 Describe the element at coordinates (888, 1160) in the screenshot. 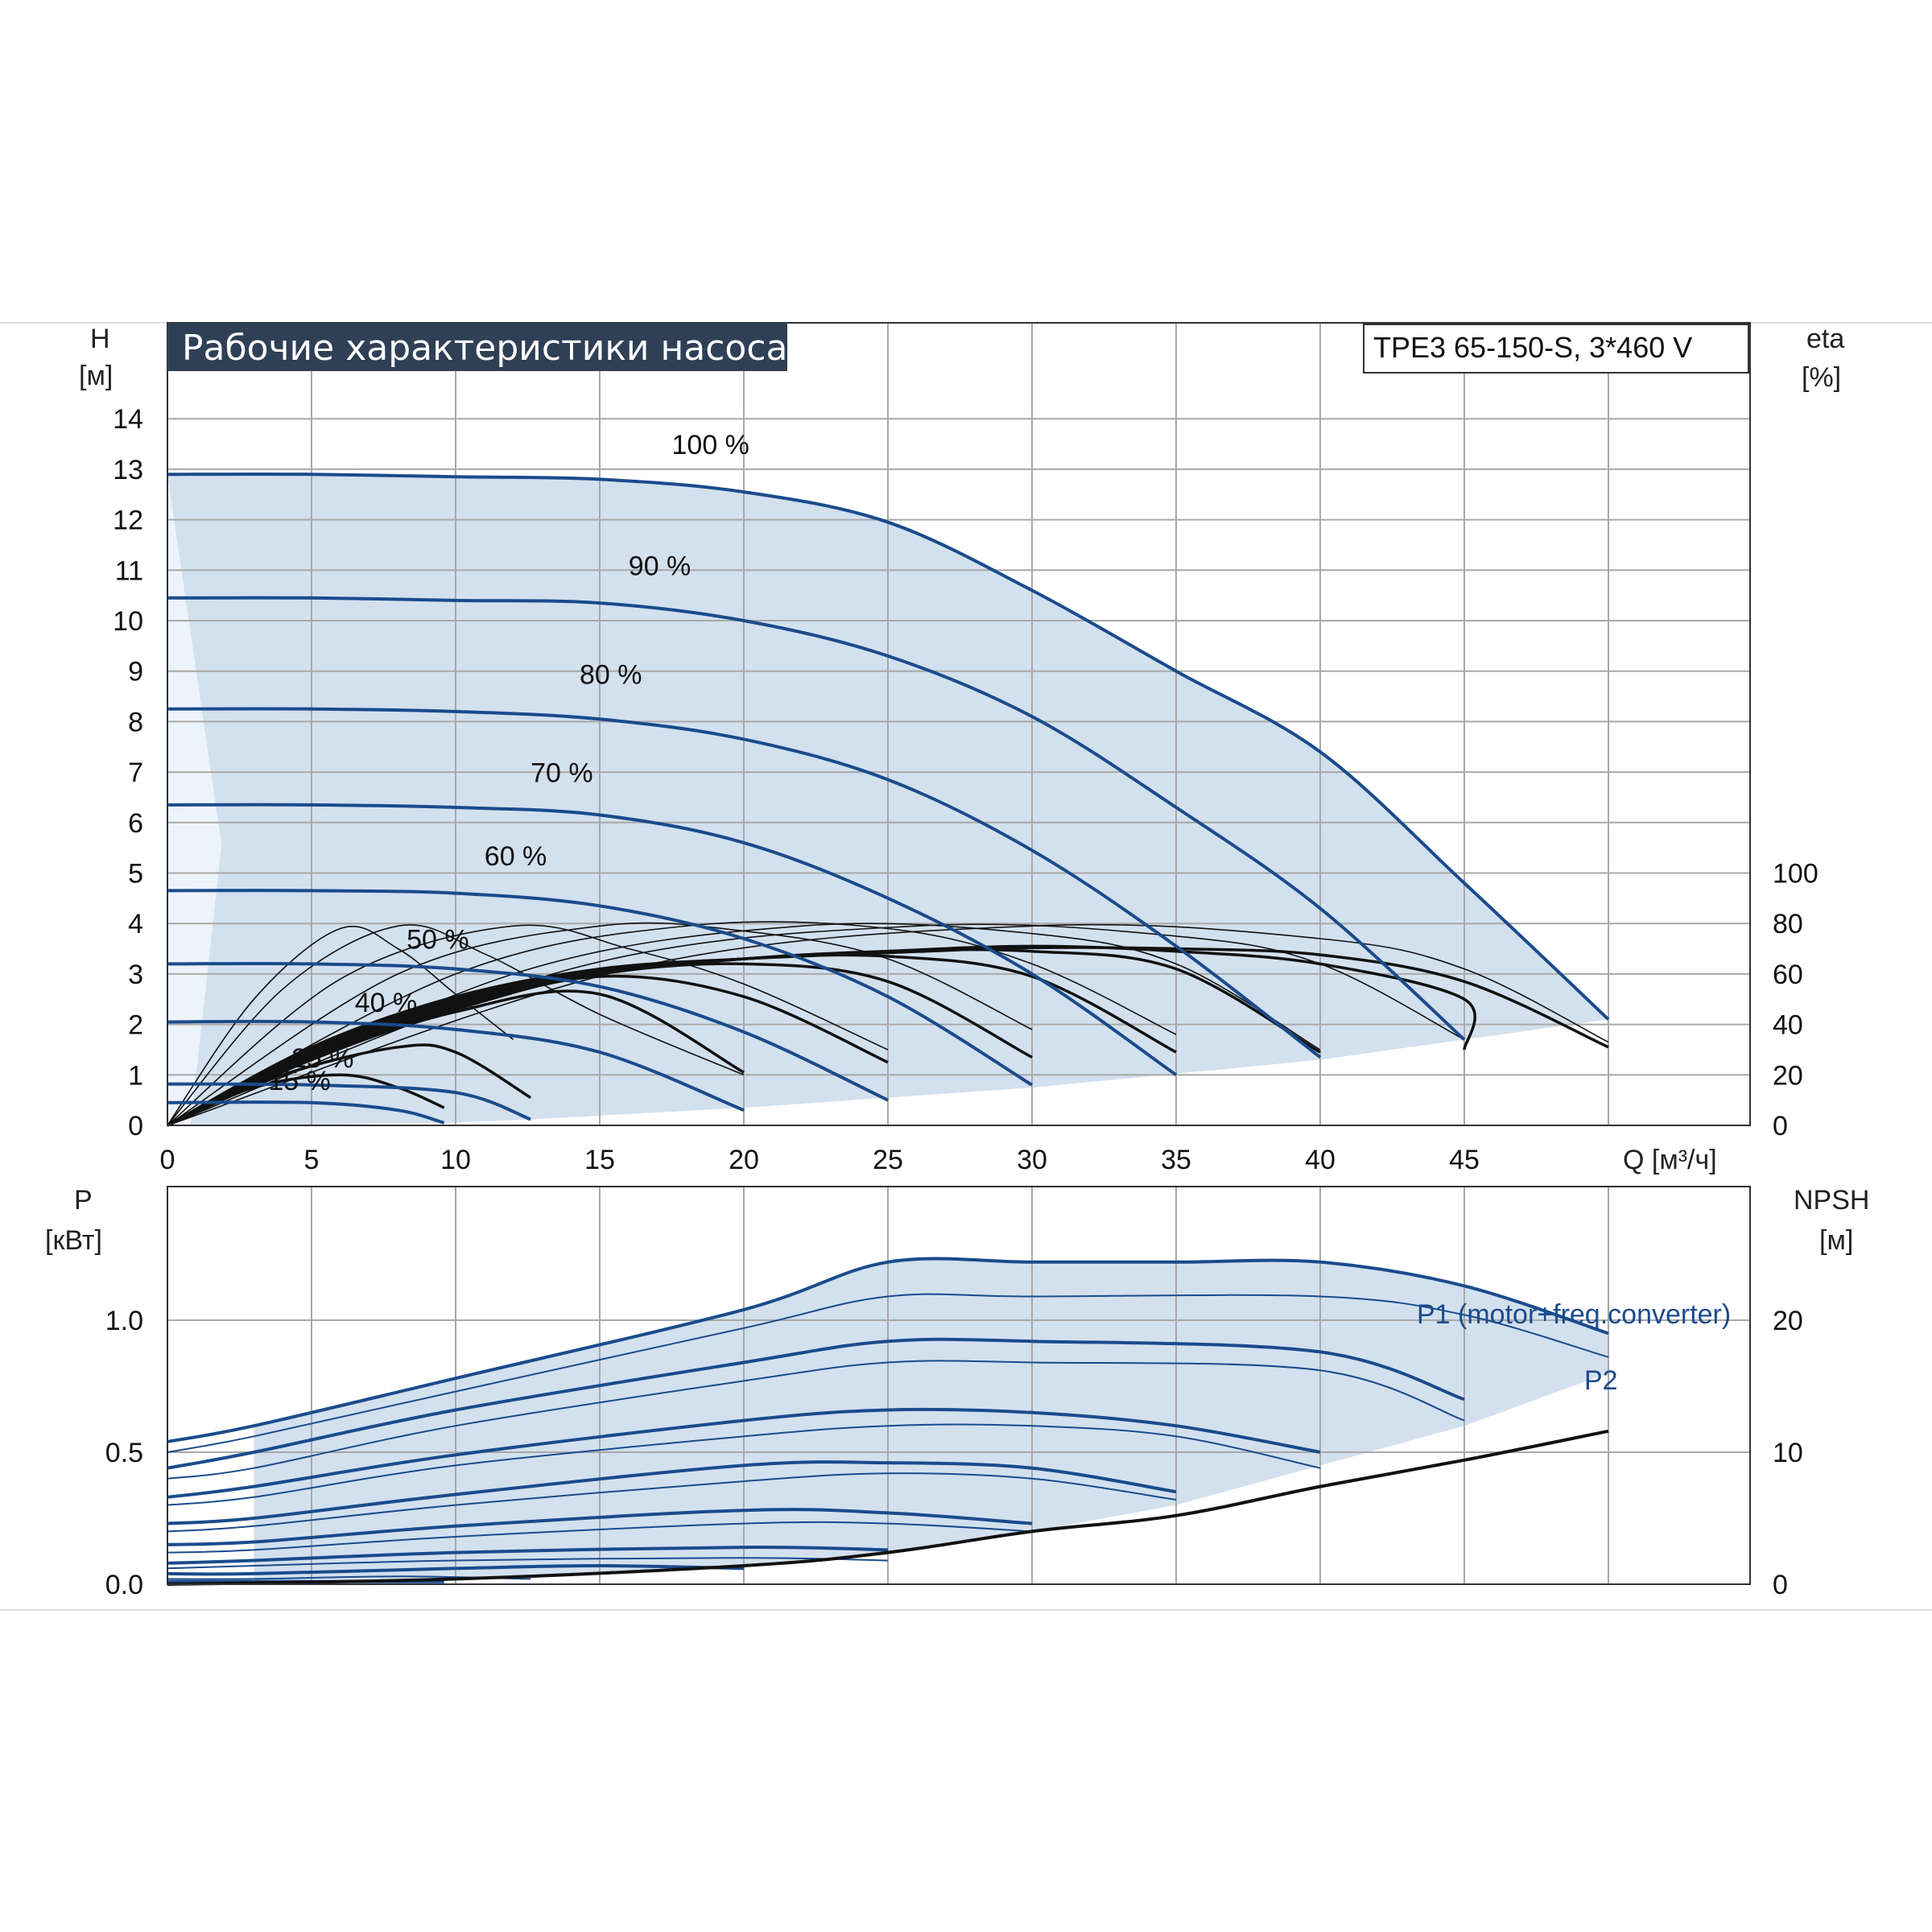

I see `x-tick-label: 25` at that location.